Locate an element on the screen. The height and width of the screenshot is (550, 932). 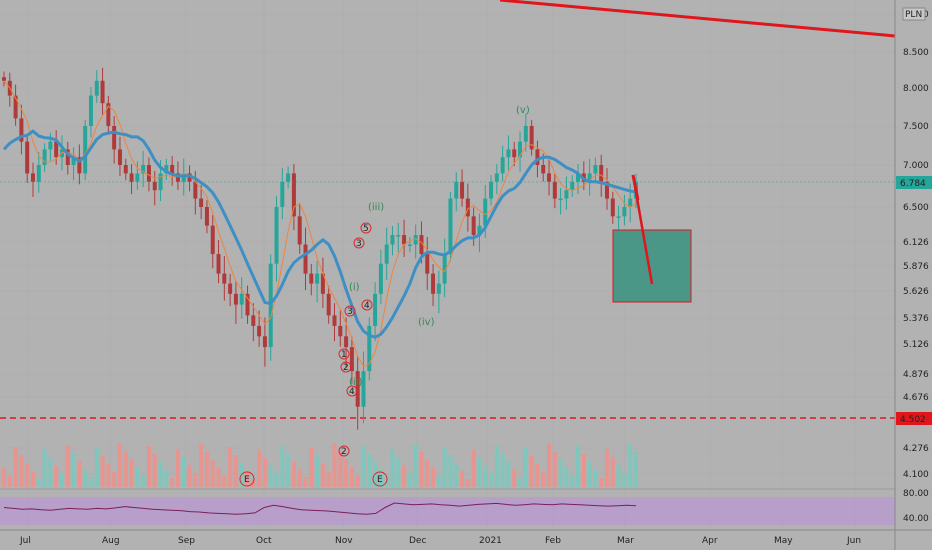
sub-wave-marker: 2 is located at coordinates (344, 451).